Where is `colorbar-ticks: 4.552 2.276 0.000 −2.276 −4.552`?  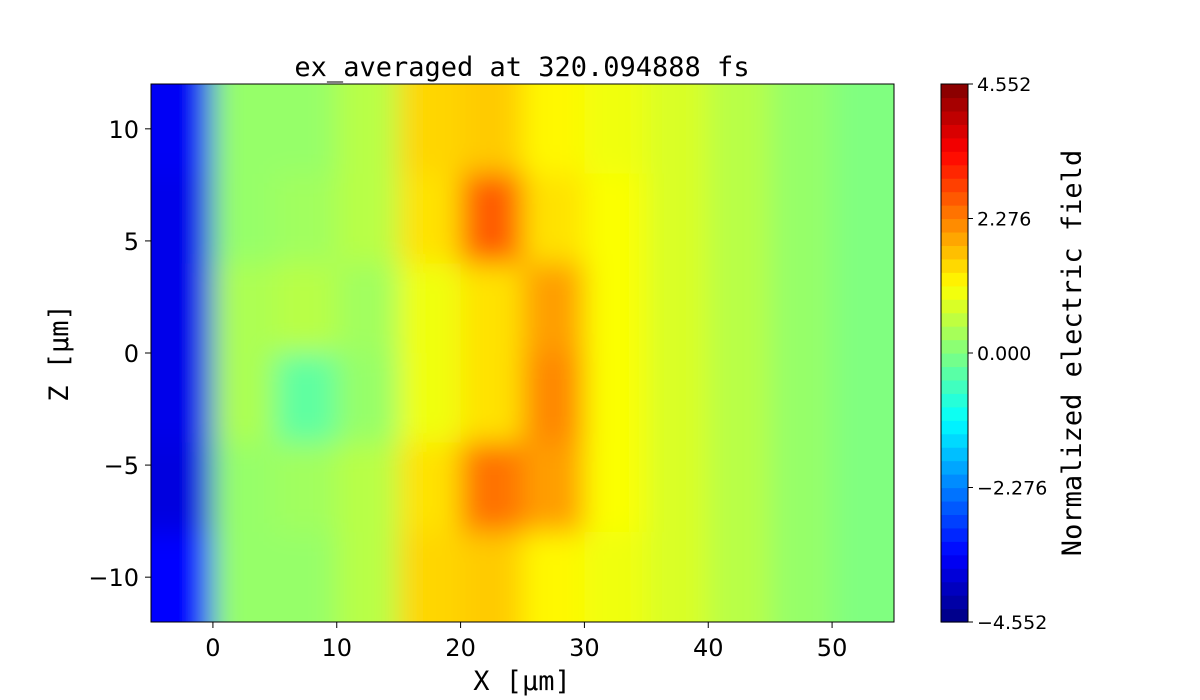
colorbar-ticks: 4.552 2.276 0.000 −2.276 −4.552 is located at coordinates (1007, 354).